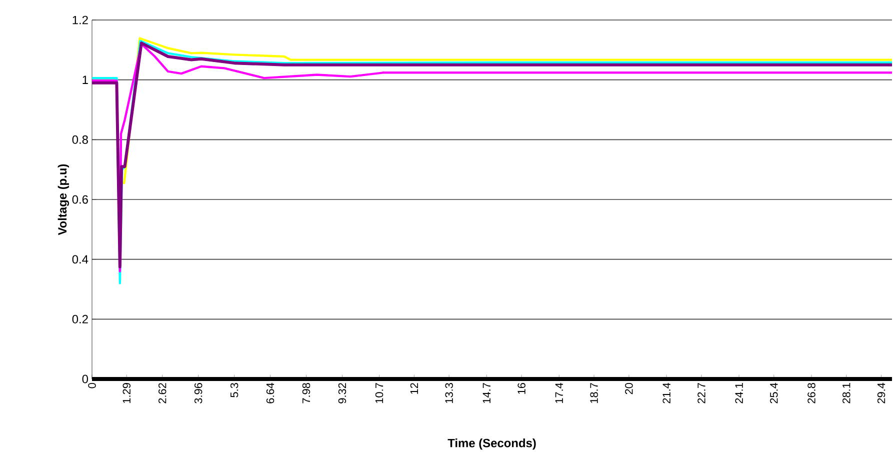 The height and width of the screenshot is (472, 893). What do you see at coordinates (64, 200) in the screenshot?
I see `y-axis-title: Voltage (p.u)` at bounding box center [64, 200].